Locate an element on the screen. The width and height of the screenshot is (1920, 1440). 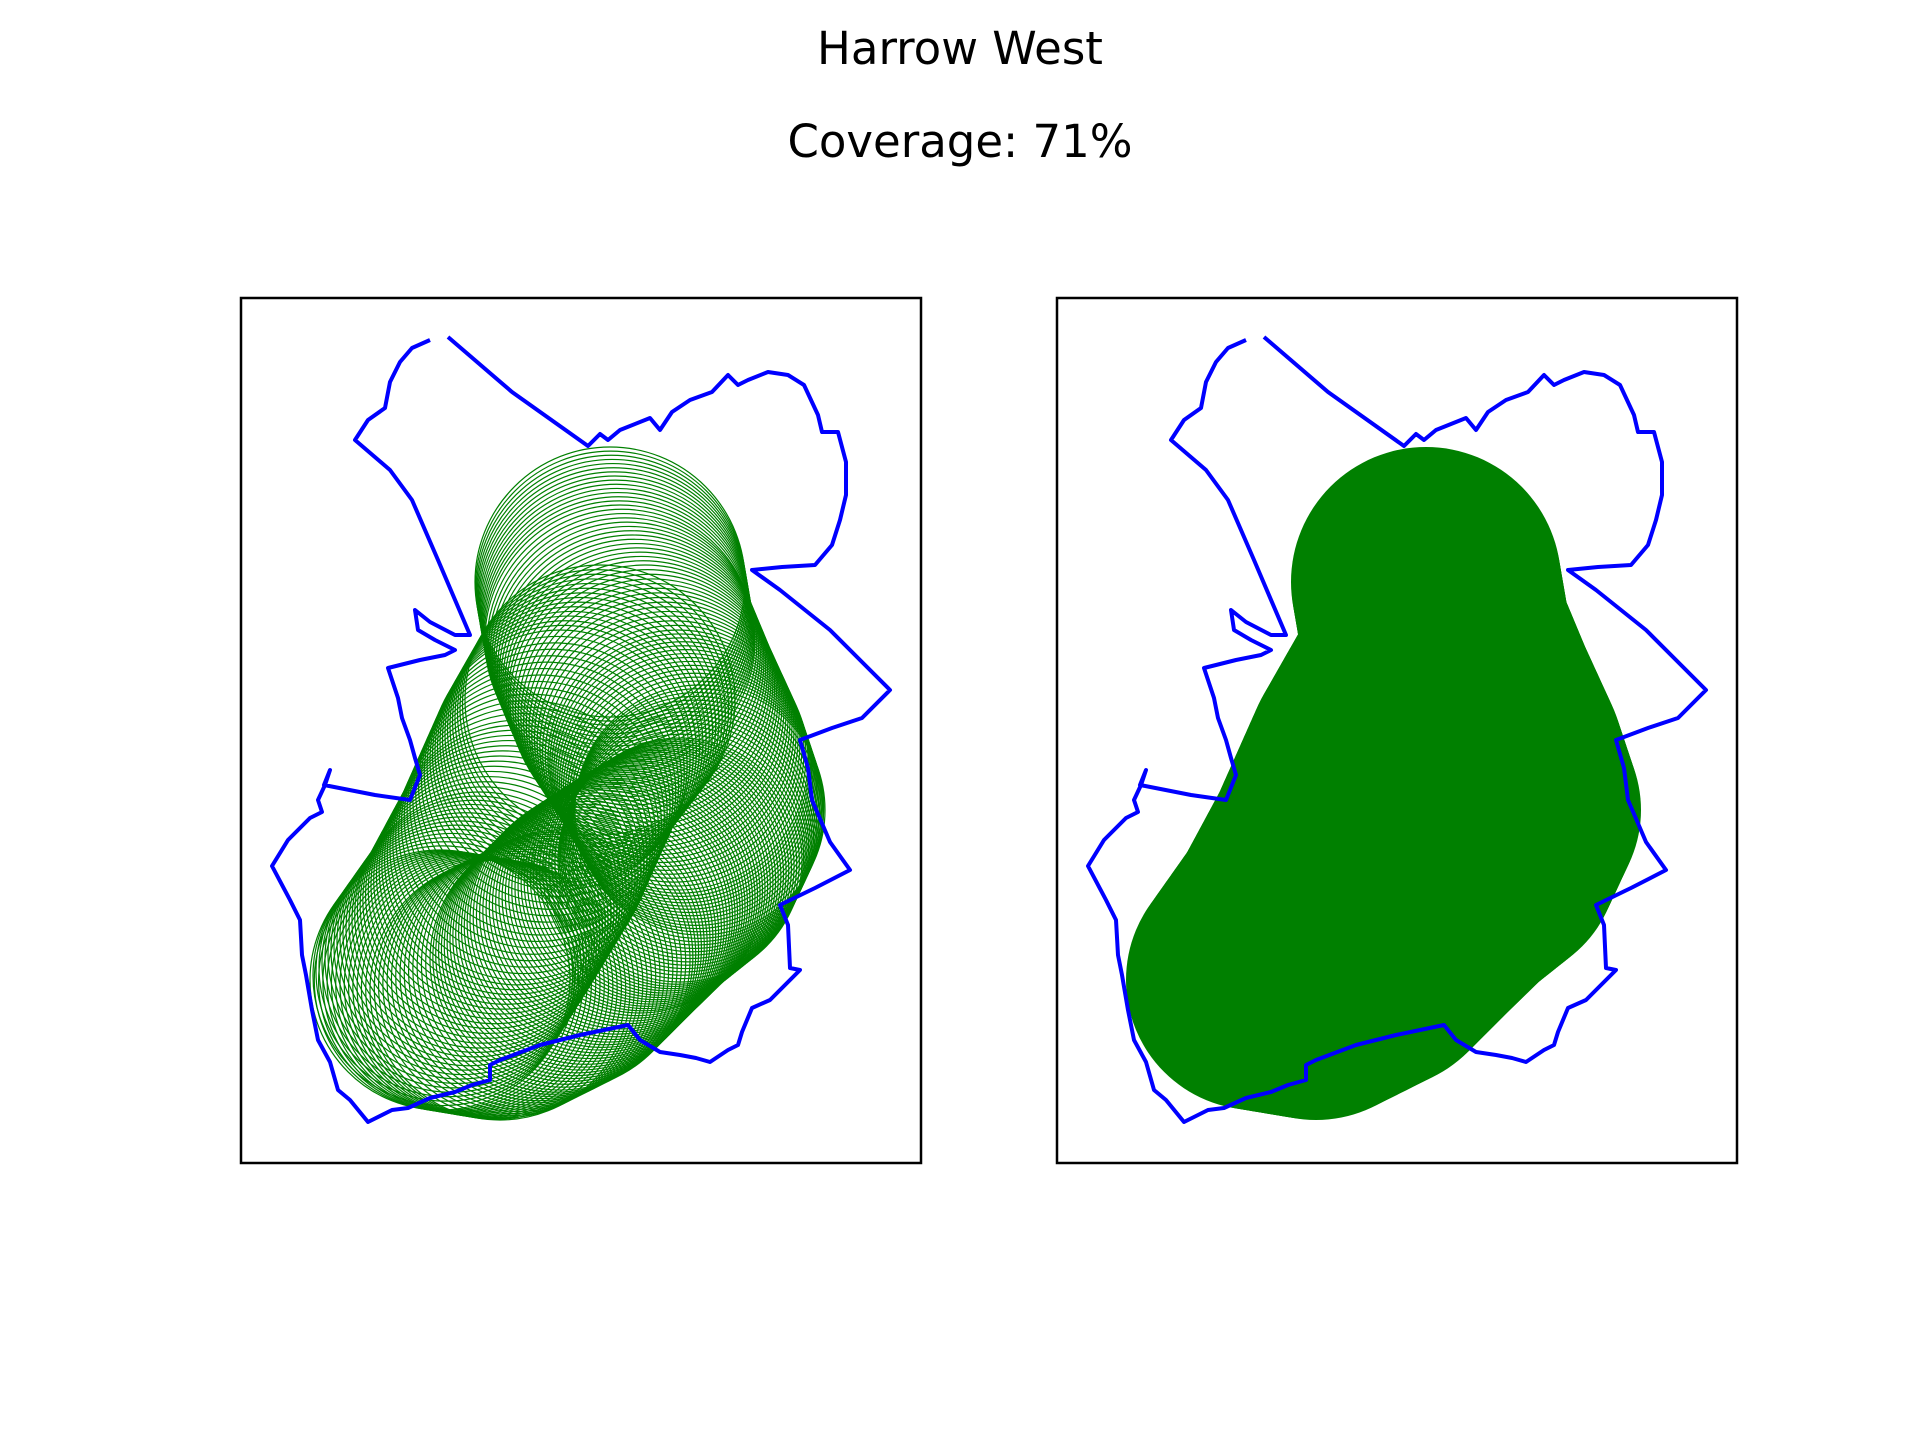
coverage-circle-filled is located at coordinates (1416, 700).